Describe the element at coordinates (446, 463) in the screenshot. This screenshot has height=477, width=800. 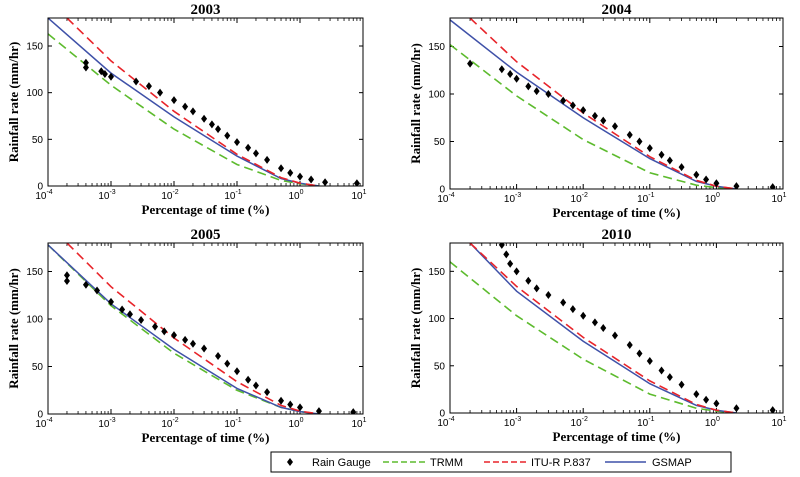
I see `legend-label: TRMM` at that location.